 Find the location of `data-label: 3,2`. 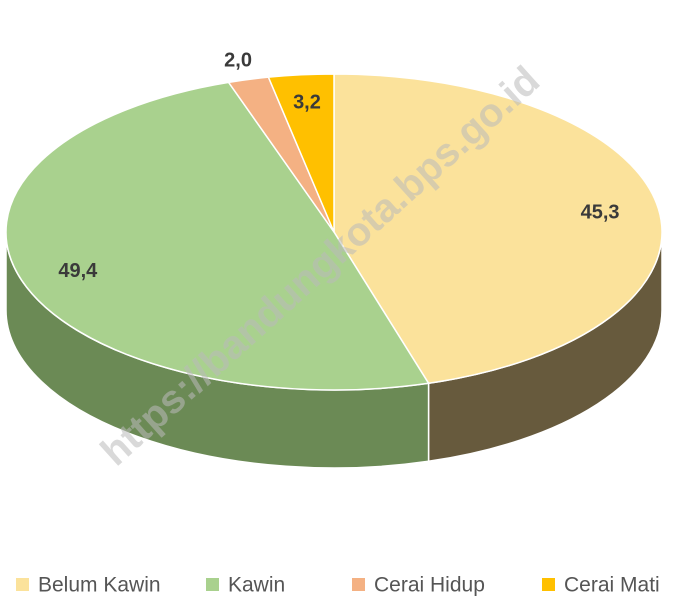

data-label: 3,2 is located at coordinates (307, 102).